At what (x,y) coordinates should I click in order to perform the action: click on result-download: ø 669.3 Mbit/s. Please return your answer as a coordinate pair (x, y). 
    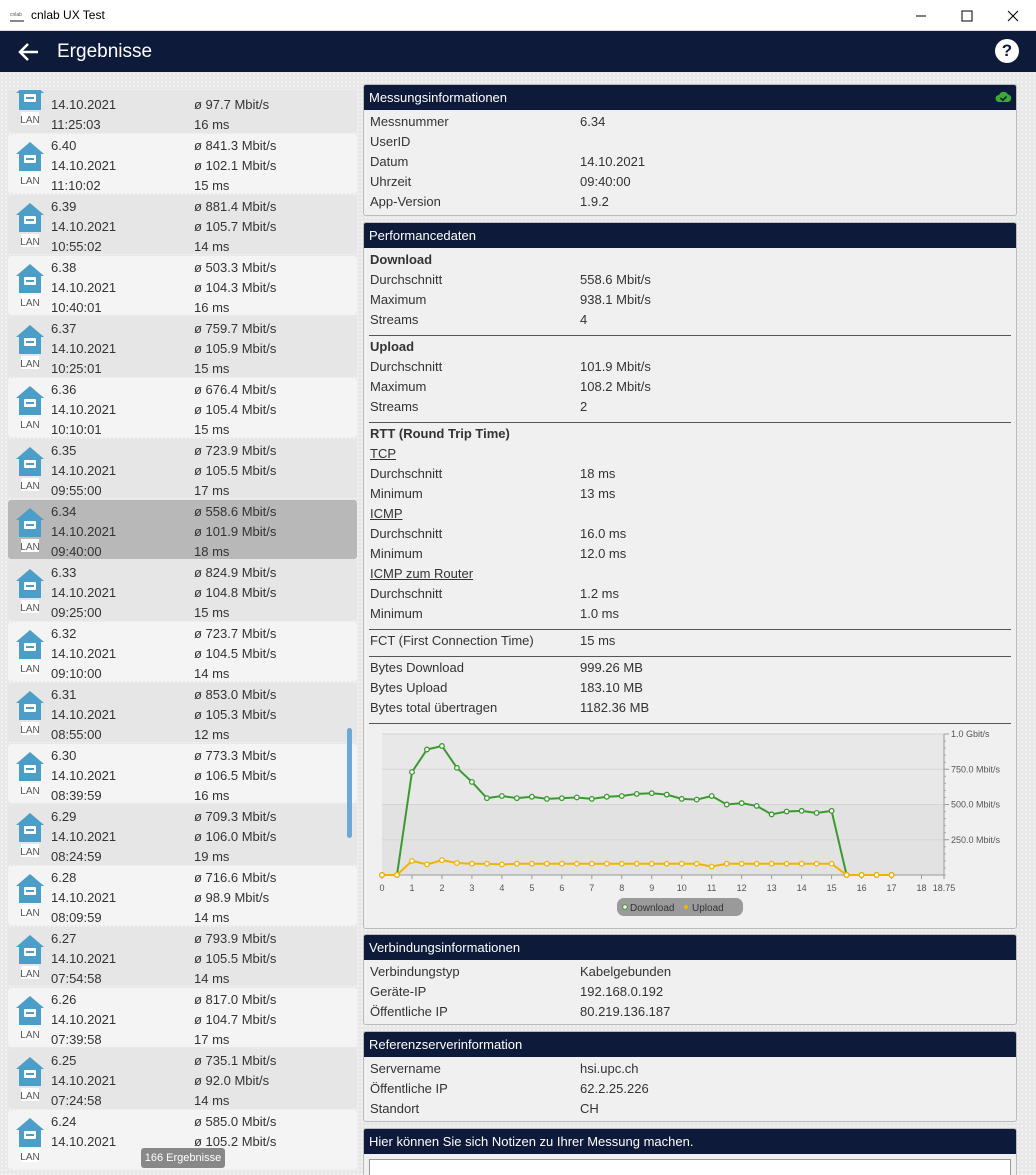
    Looking at the image, I should click on (235, 91).